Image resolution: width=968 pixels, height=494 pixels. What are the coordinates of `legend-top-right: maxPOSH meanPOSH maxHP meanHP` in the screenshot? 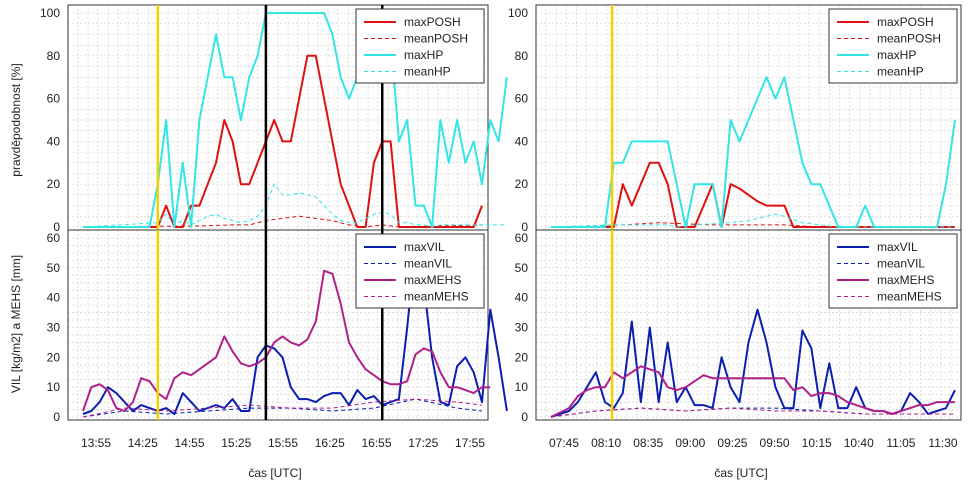 It's located at (893, 46).